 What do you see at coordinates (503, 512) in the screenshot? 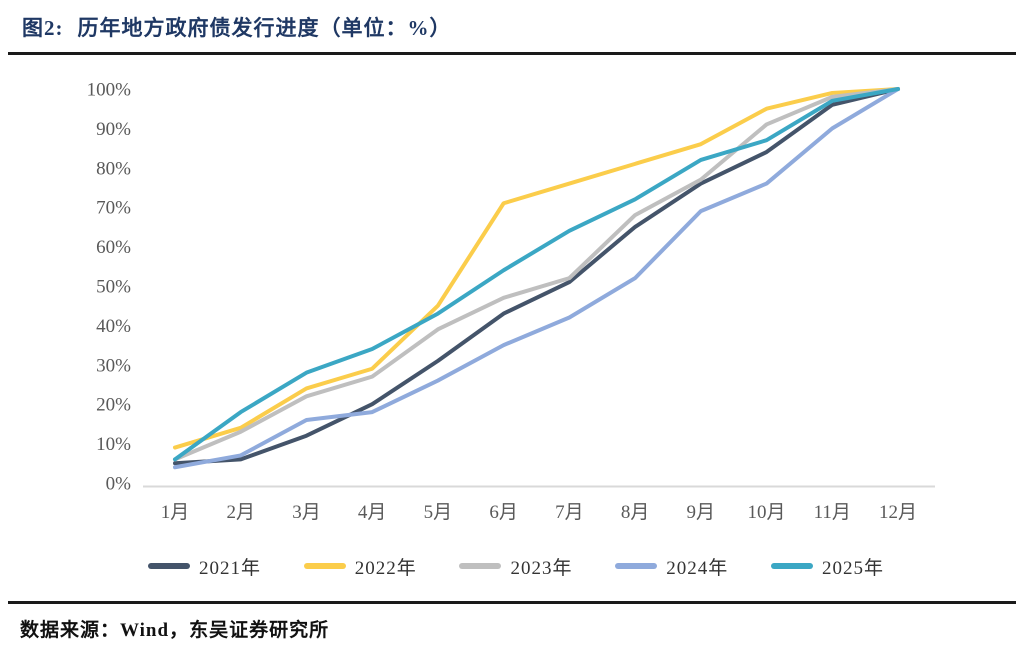
I see `x-axis-tick-label: 6月` at bounding box center [503, 512].